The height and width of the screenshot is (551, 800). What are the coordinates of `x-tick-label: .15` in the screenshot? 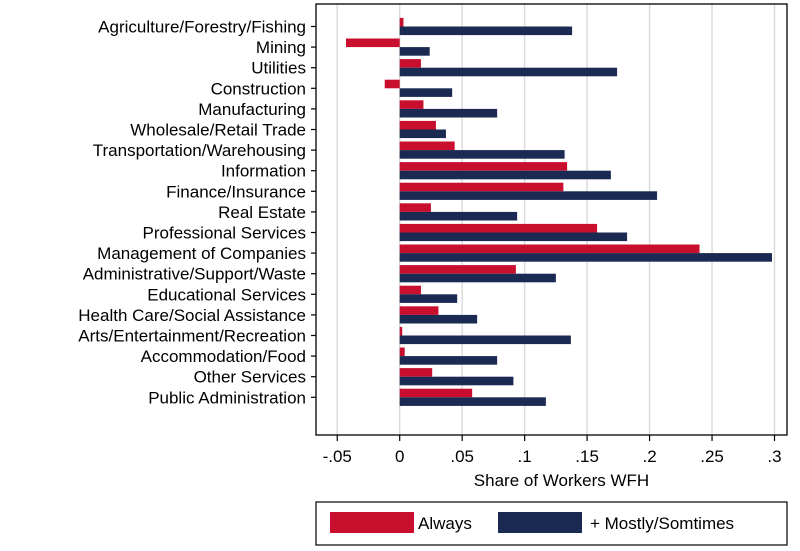 It's located at (587, 456).